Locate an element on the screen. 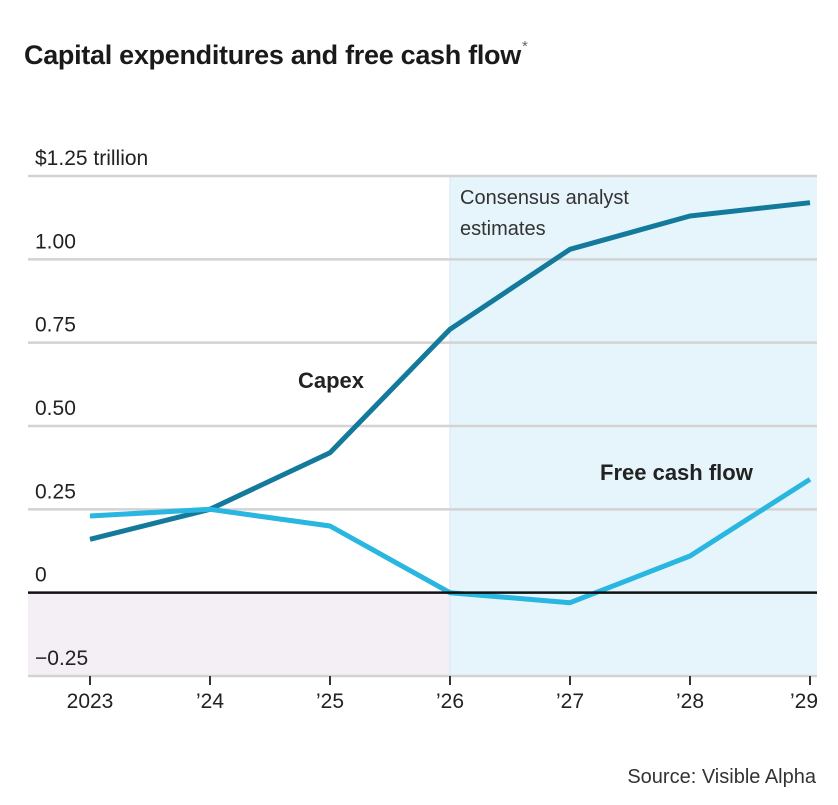 The height and width of the screenshot is (805, 838). estimates-label-line-1: Consensus analyst is located at coordinates (544, 198).